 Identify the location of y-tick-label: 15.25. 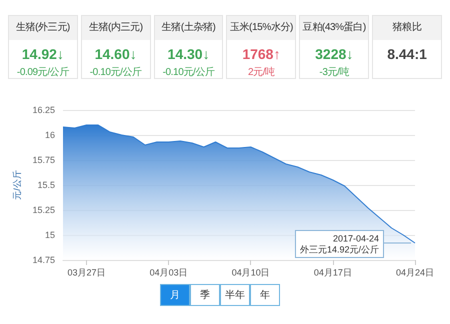
(43, 210).